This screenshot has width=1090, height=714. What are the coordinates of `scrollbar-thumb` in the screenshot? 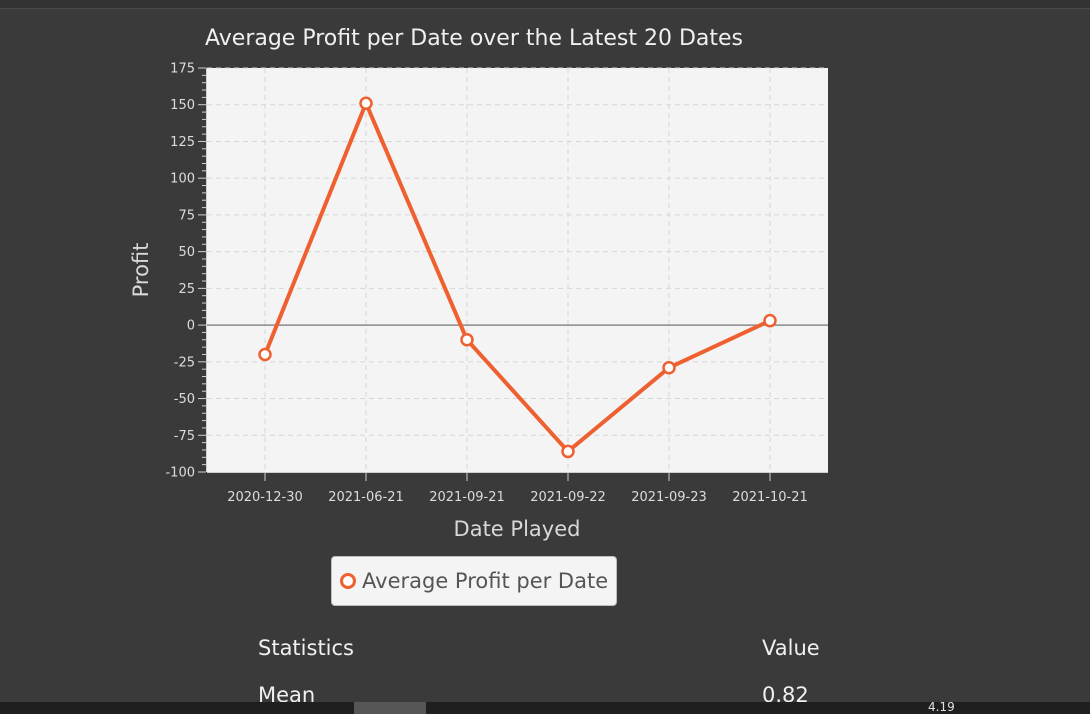 It's located at (390, 708).